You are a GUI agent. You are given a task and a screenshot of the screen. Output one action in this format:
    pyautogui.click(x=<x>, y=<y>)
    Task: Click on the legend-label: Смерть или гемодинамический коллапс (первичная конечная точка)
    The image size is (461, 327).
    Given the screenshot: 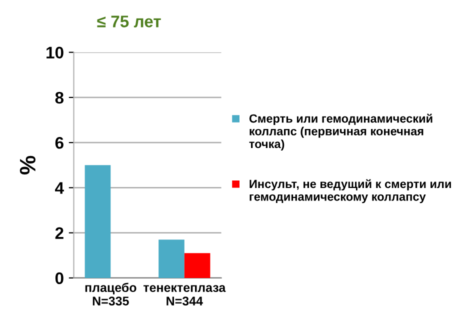 What is the action you would take?
    pyautogui.click(x=340, y=132)
    